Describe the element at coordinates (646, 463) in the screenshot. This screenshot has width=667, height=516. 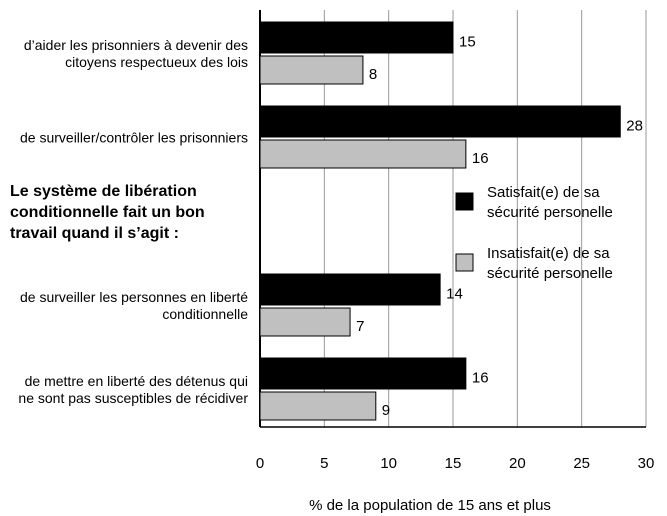
I see `x-tick-label: 30` at that location.